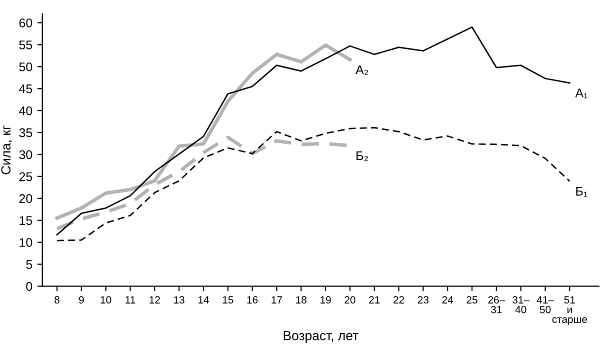 The image size is (605, 349). I want to click on x-tick-label: 17, so click(277, 300).